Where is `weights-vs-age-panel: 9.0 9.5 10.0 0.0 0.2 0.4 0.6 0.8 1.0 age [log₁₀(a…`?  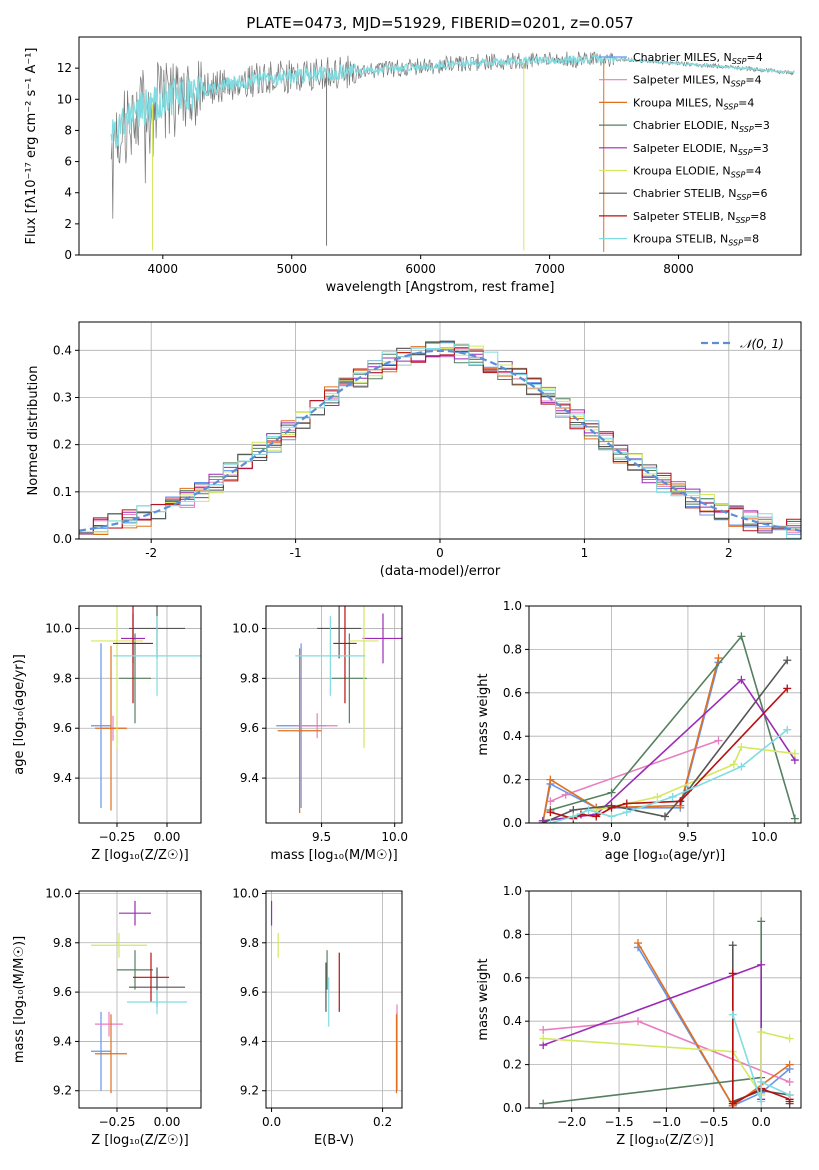 weights-vs-age-panel: 9.0 9.5 10.0 0.0 0.2 0.4 0.6 0.8 1.0 age [log₁₀(a… is located at coordinates (639, 731).